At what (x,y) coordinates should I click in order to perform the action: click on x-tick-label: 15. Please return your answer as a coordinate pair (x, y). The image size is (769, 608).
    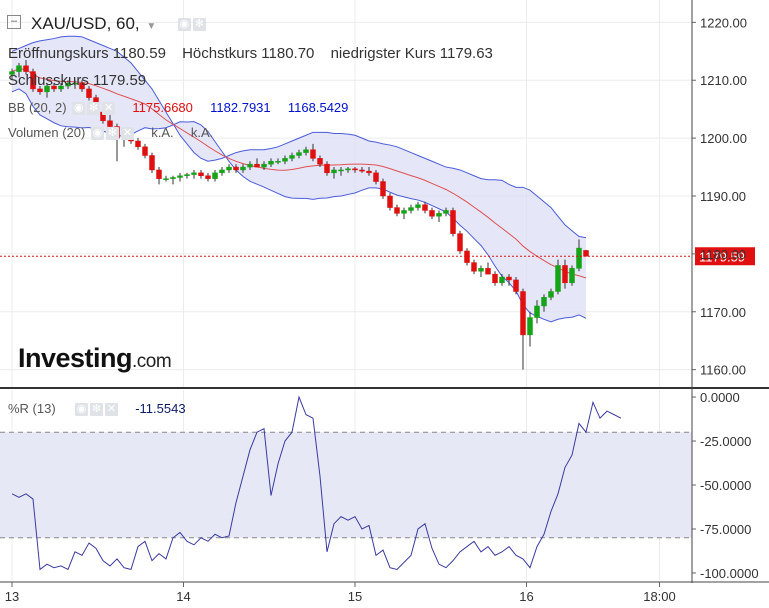
    Looking at the image, I should click on (355, 596).